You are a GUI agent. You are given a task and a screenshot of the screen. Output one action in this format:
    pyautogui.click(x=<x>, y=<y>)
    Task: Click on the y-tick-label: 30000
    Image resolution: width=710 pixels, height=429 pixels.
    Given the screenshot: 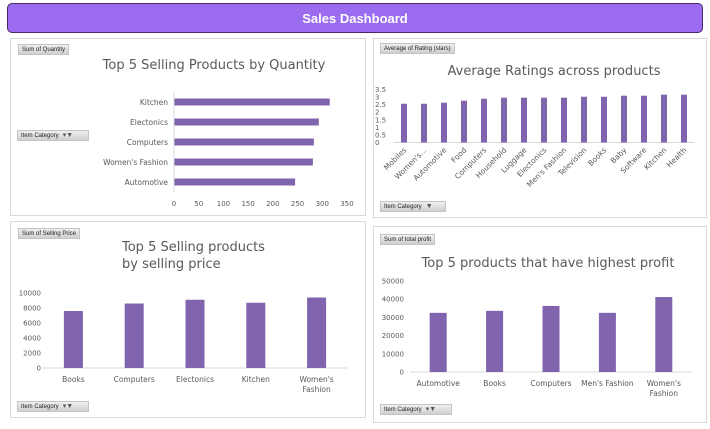 What is the action you would take?
    pyautogui.click(x=393, y=318)
    